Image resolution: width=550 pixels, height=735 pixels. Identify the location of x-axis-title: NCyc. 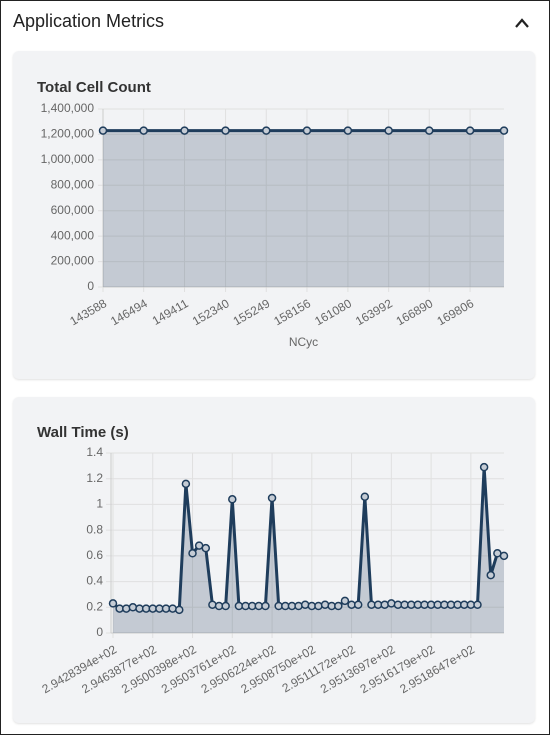
(303, 342).